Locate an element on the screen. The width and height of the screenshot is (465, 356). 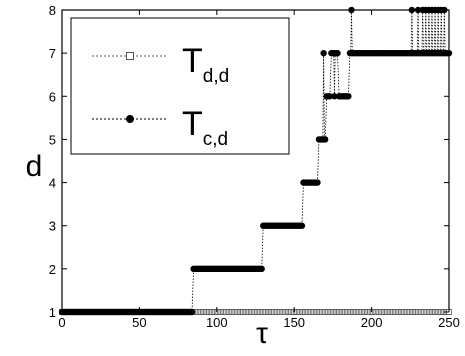
y-tick-label: 4 is located at coordinates (52, 183).